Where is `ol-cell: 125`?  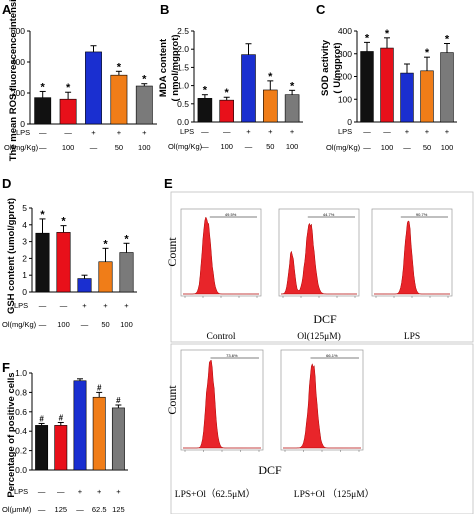
ol-cell: 125 is located at coordinates (118, 509).